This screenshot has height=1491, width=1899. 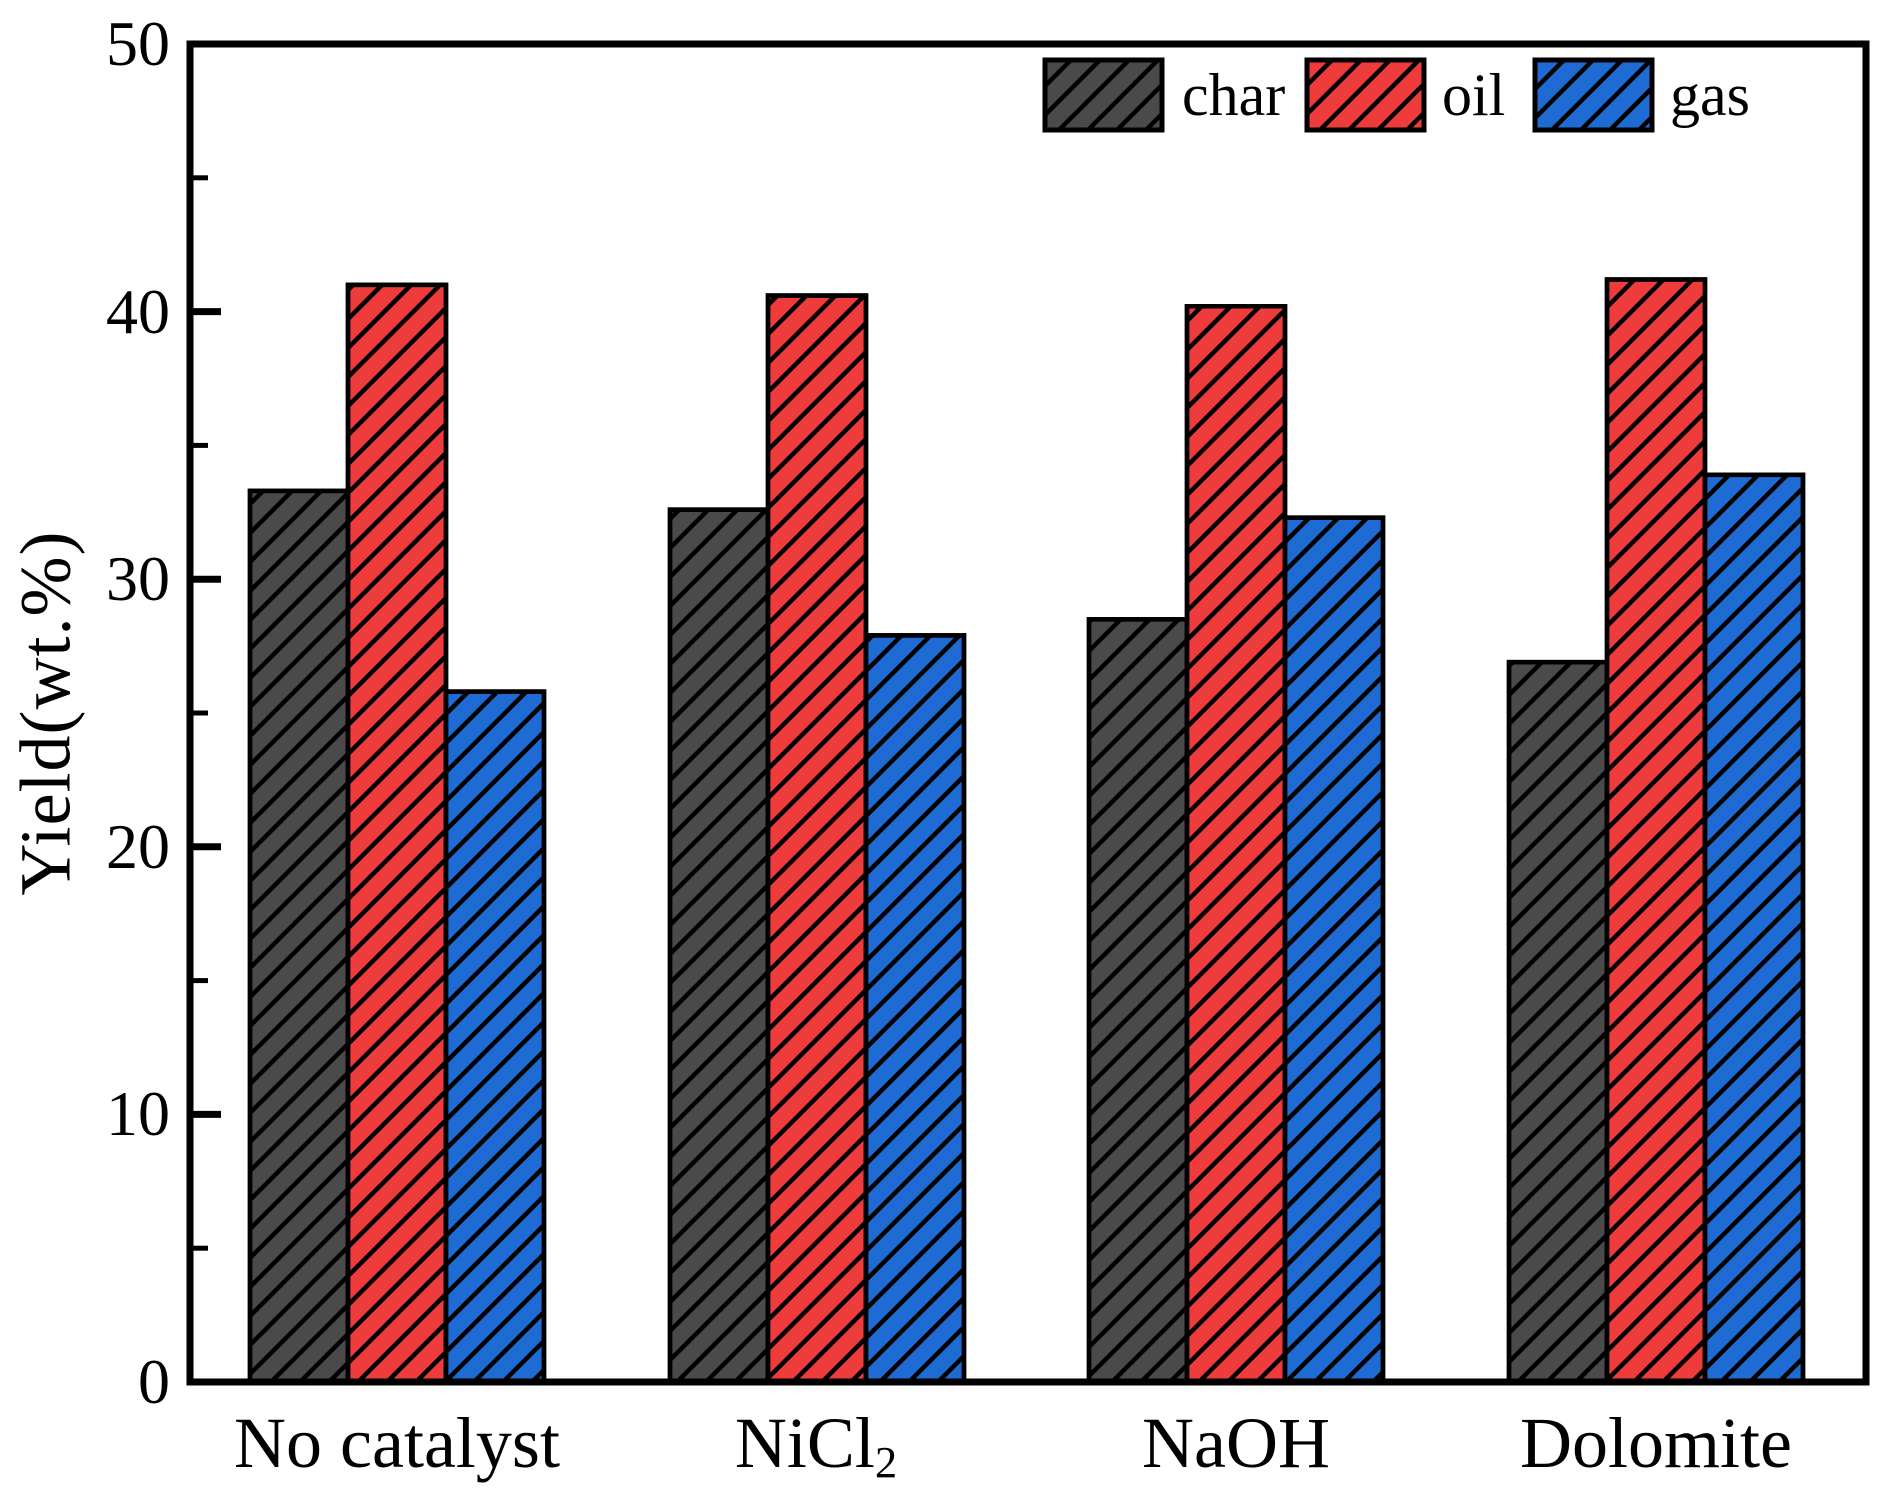 What do you see at coordinates (138, 311) in the screenshot?
I see `y-tick-label-40: 40` at bounding box center [138, 311].